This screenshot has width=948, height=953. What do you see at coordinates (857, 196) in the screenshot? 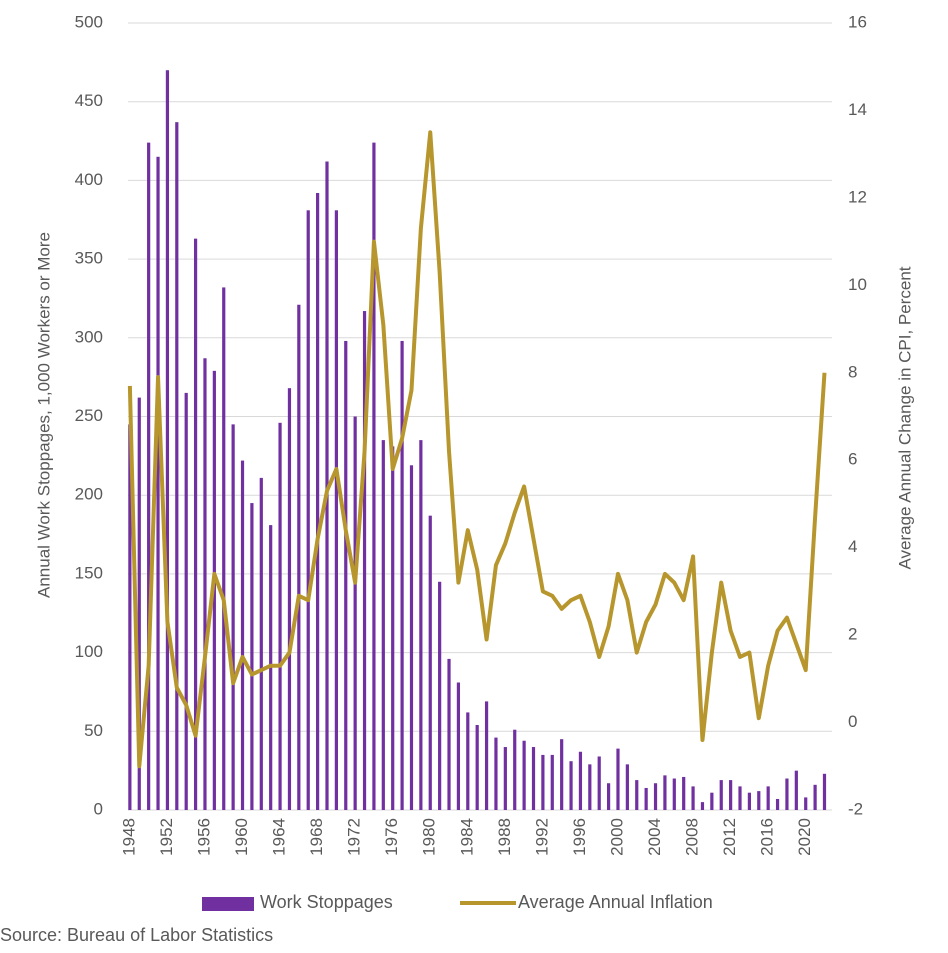
I see `y2-tick-label: 12` at bounding box center [857, 196].